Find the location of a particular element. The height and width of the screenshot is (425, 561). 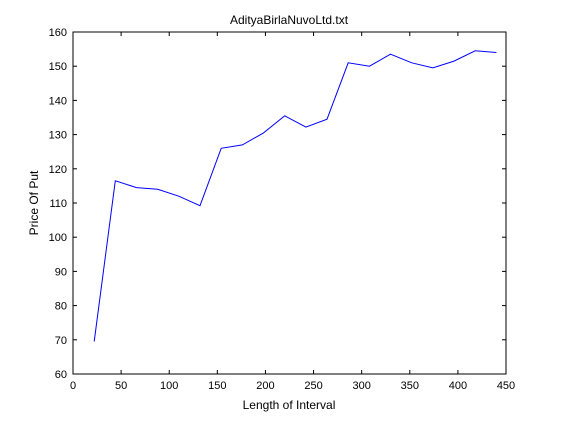

y-tick-label: 60 is located at coordinates (61, 375).